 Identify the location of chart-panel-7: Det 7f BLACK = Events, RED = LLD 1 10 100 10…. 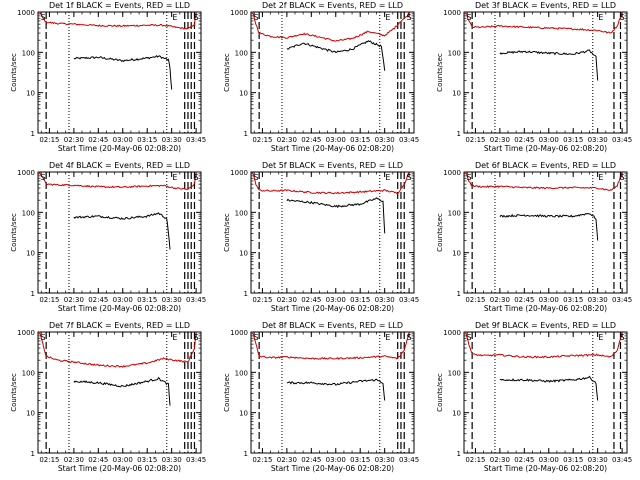
(108, 397).